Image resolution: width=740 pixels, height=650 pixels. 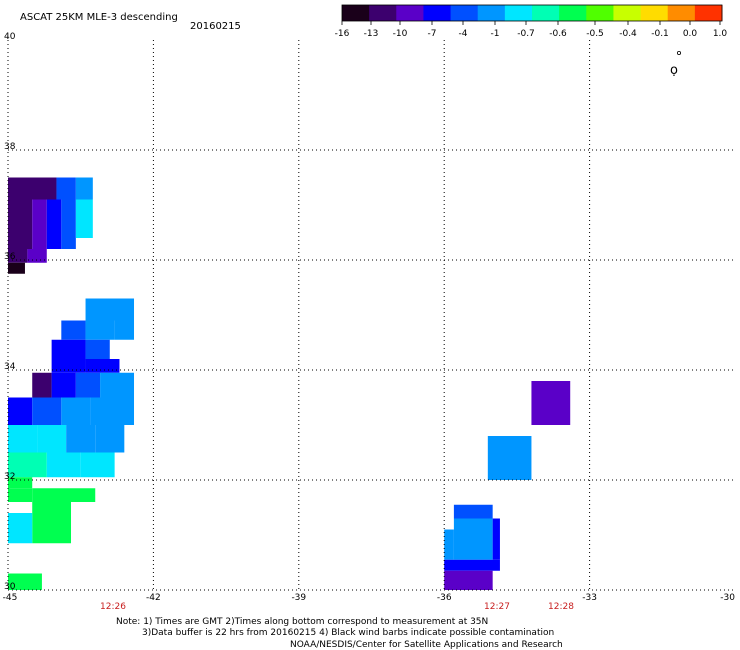 What do you see at coordinates (679, 53) in the screenshot?
I see `barb-dot-icon` at bounding box center [679, 53].